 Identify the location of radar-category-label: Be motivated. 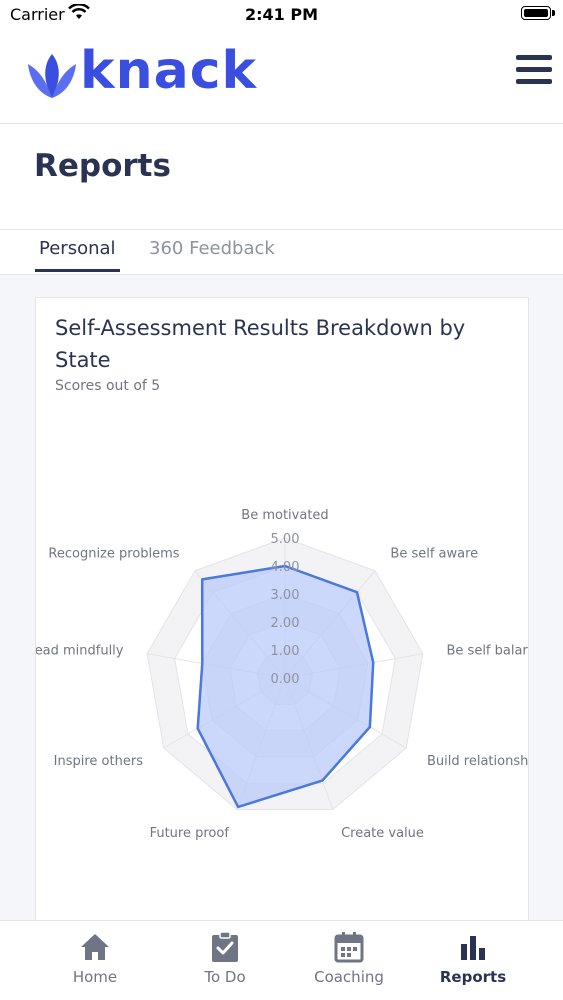
(284, 515).